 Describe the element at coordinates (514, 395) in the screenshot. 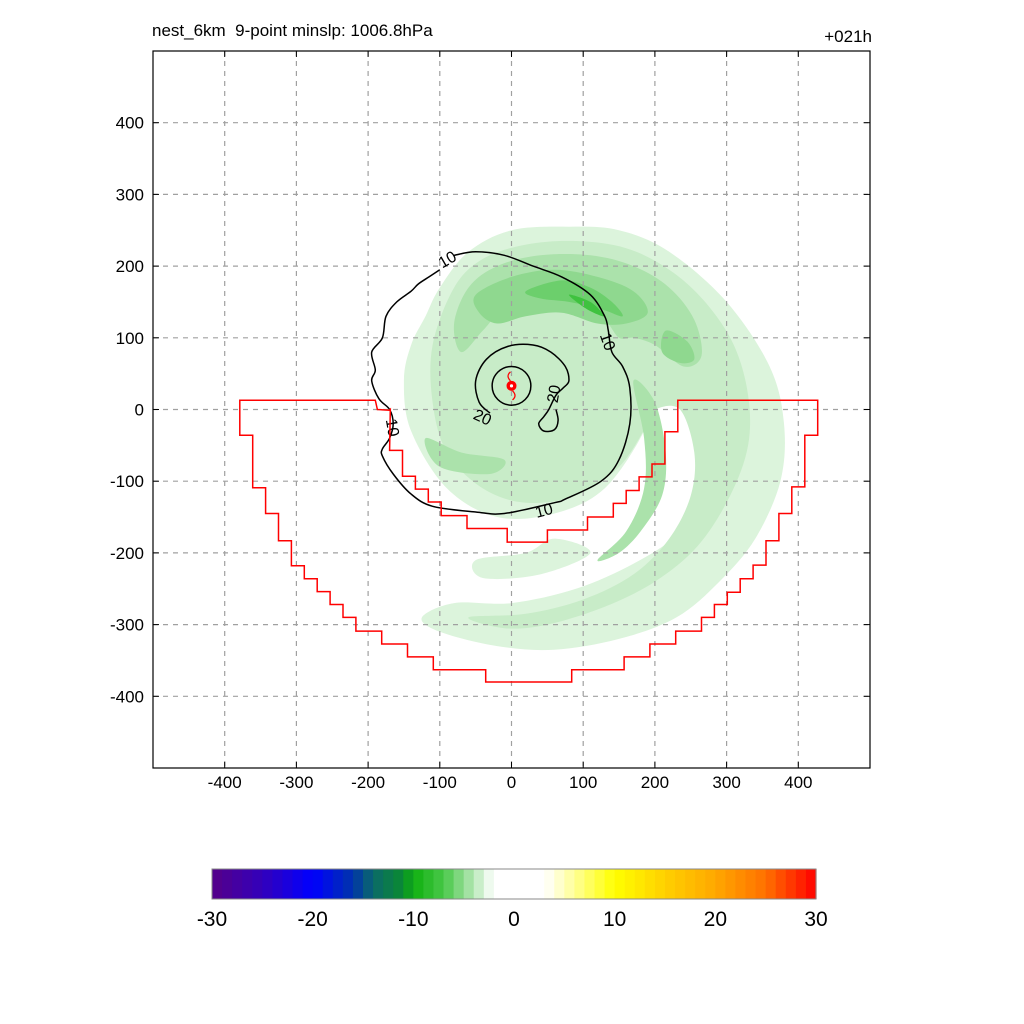

I see `cyclone-arm-bottom` at that location.